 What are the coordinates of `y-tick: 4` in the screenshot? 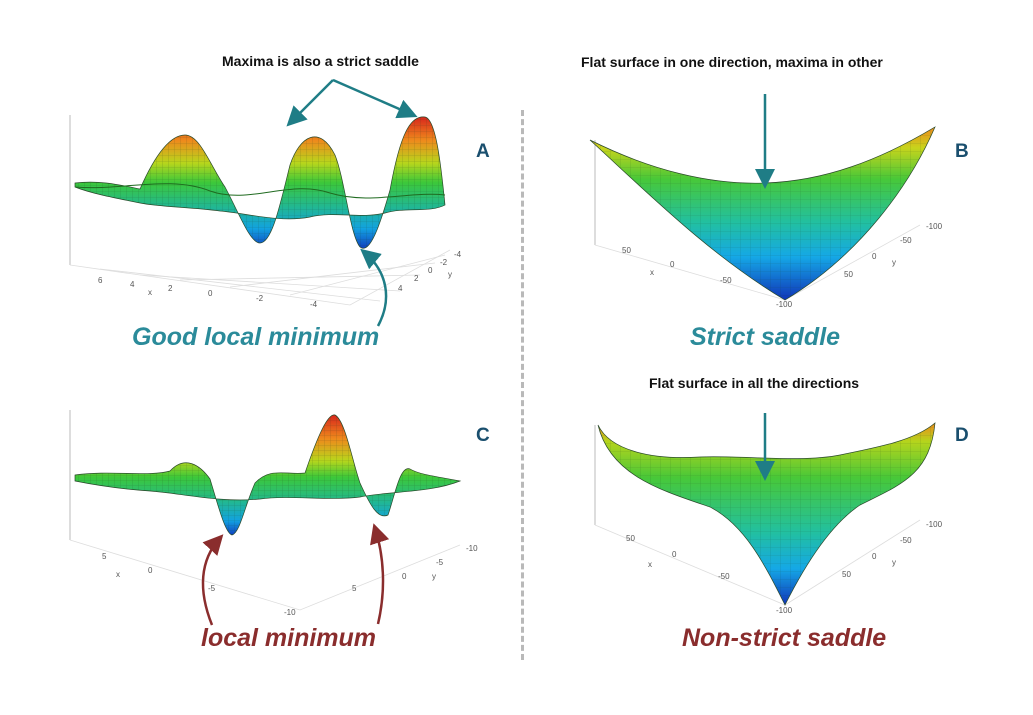 It's located at (400, 288).